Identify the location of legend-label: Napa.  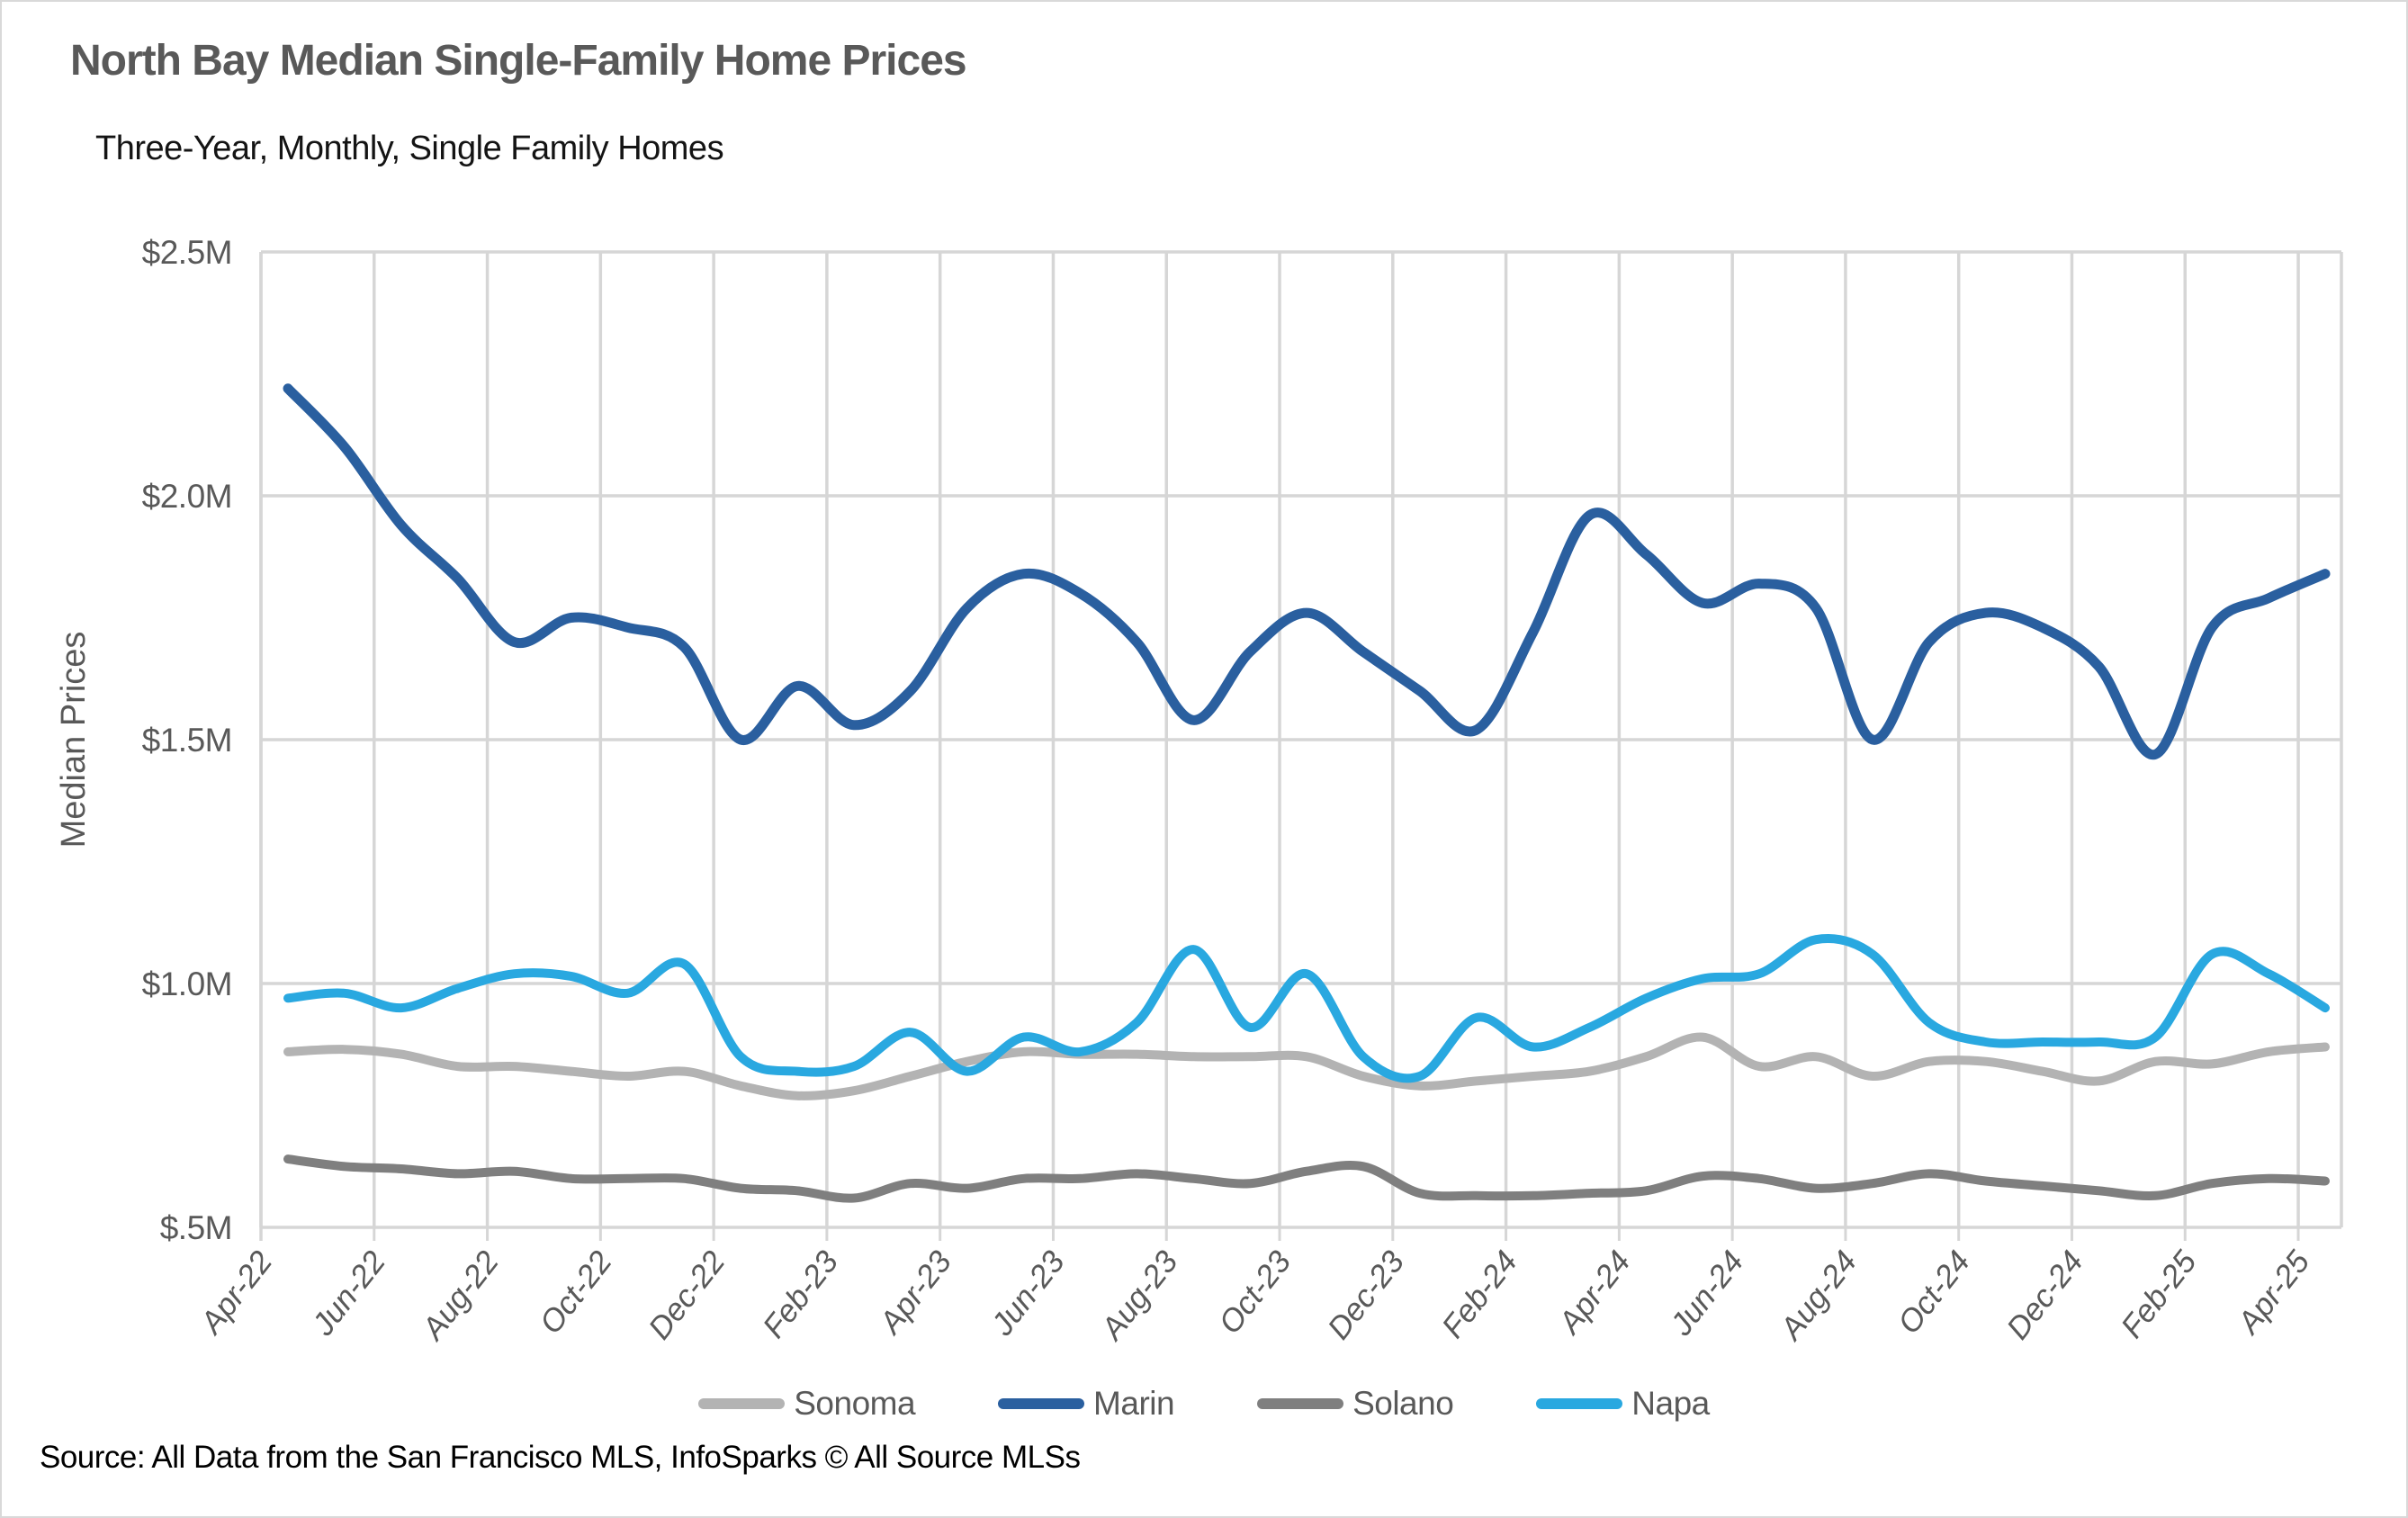
(1670, 1403).